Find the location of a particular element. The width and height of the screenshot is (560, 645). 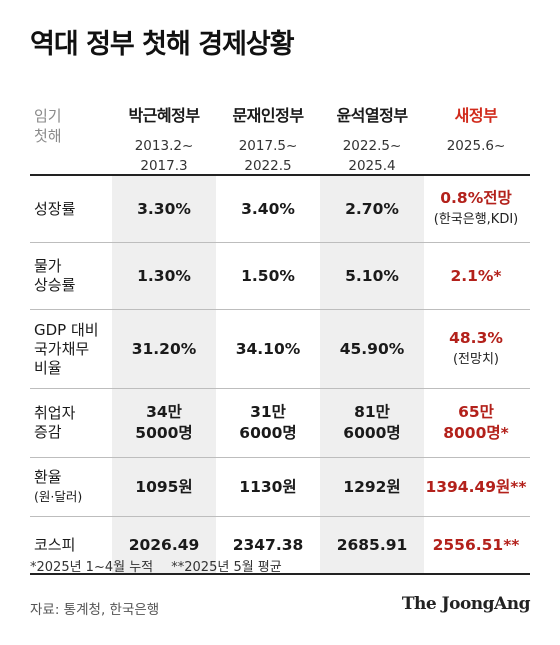

cell-value: 1.50% is located at coordinates (268, 276).